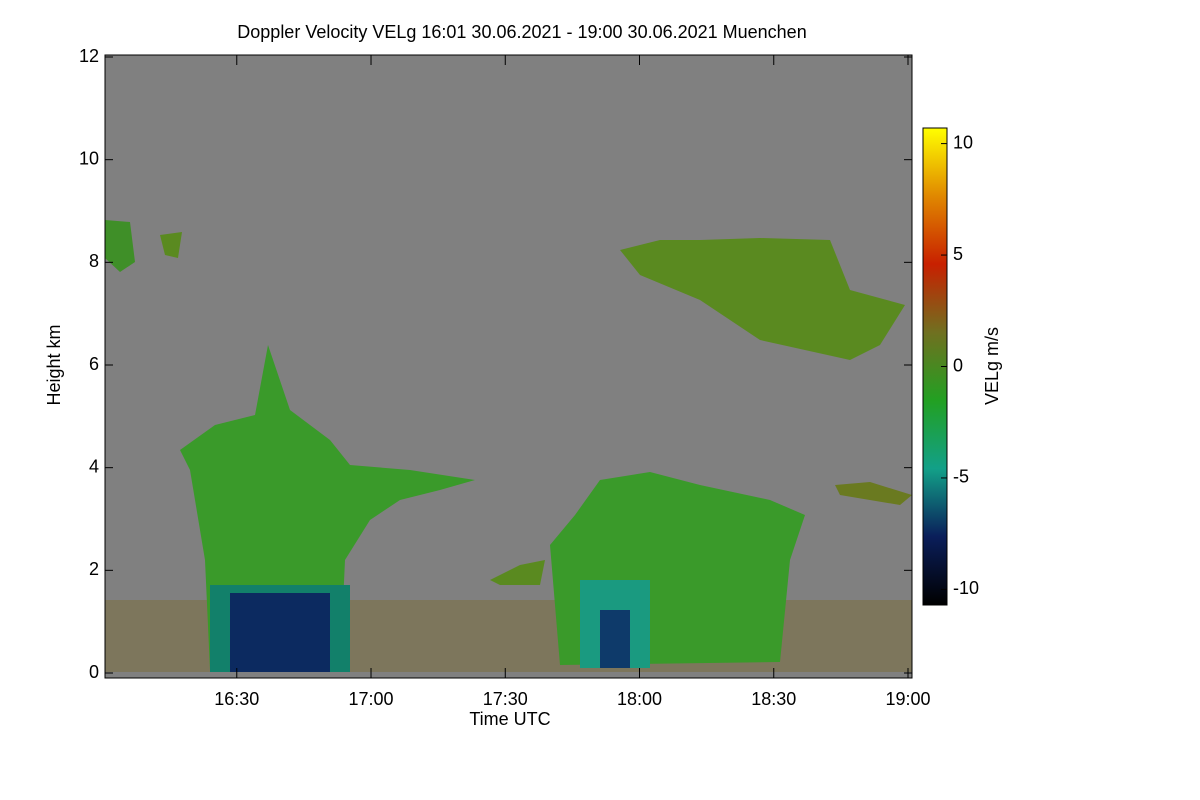 The image size is (1200, 800). What do you see at coordinates (992, 366) in the screenshot?
I see `colorbar-label: VELg m/s` at bounding box center [992, 366].